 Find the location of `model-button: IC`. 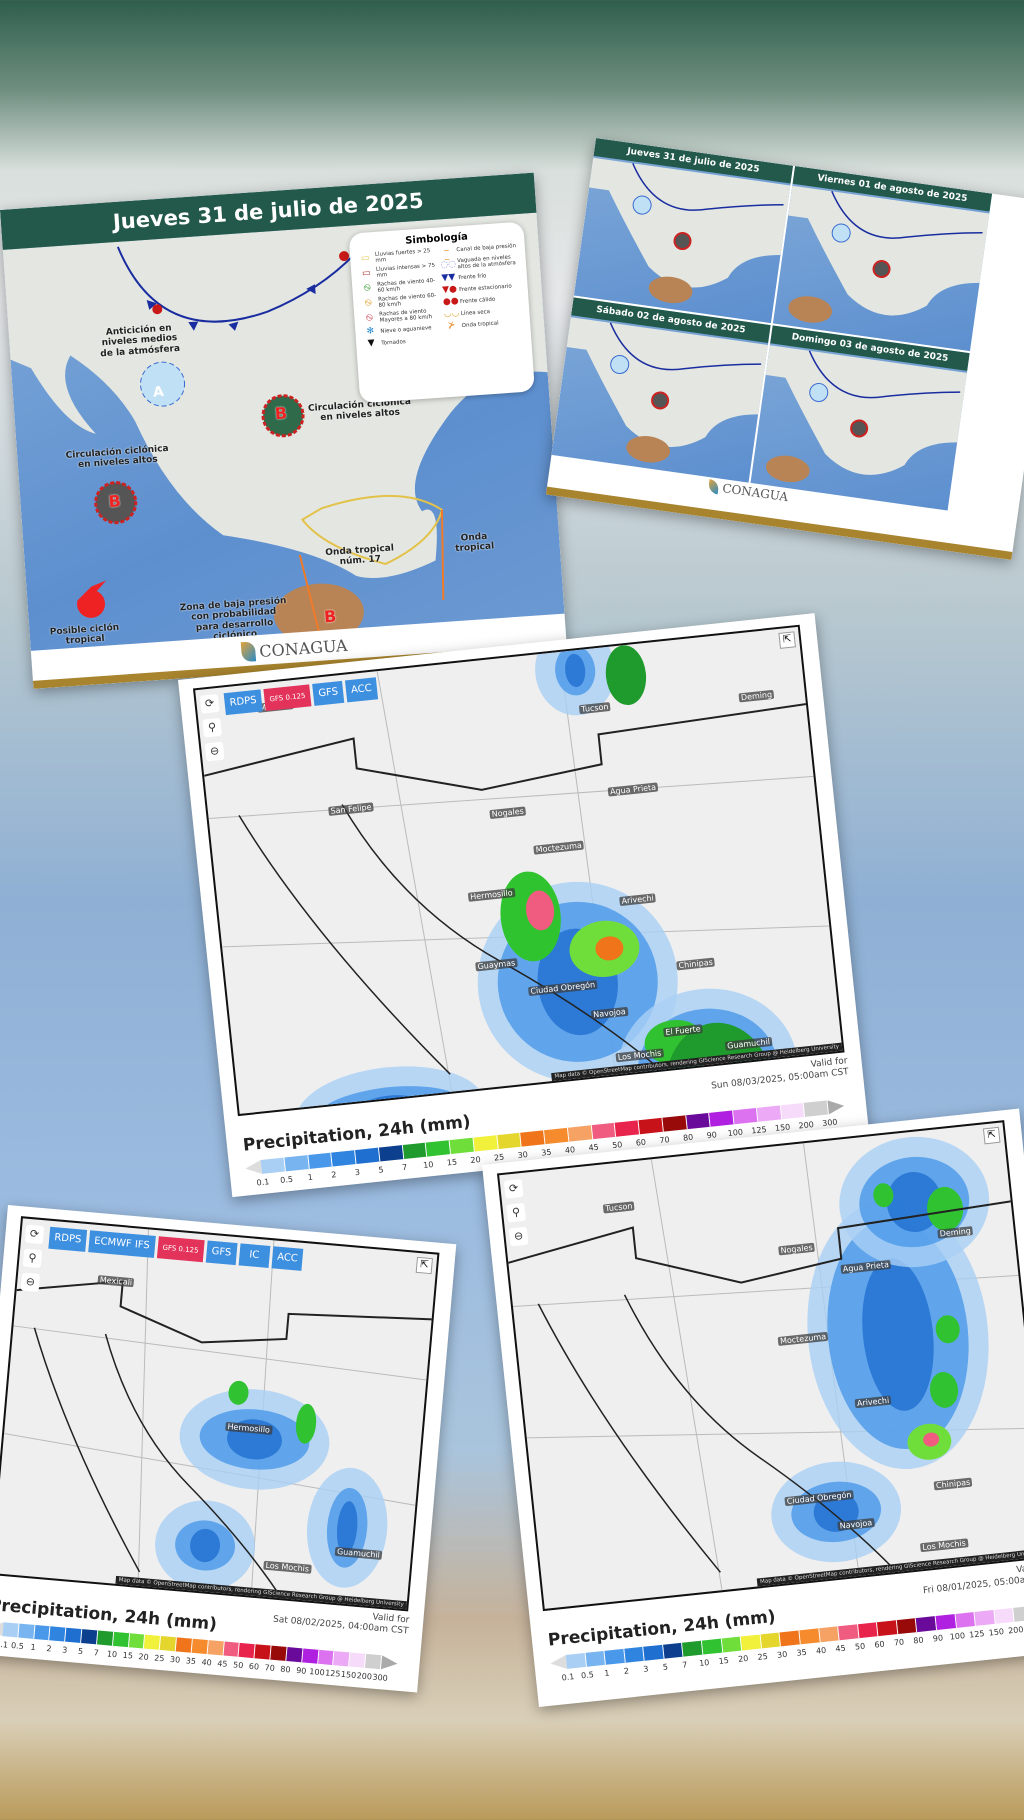

model-button: IC is located at coordinates (254, 1255).